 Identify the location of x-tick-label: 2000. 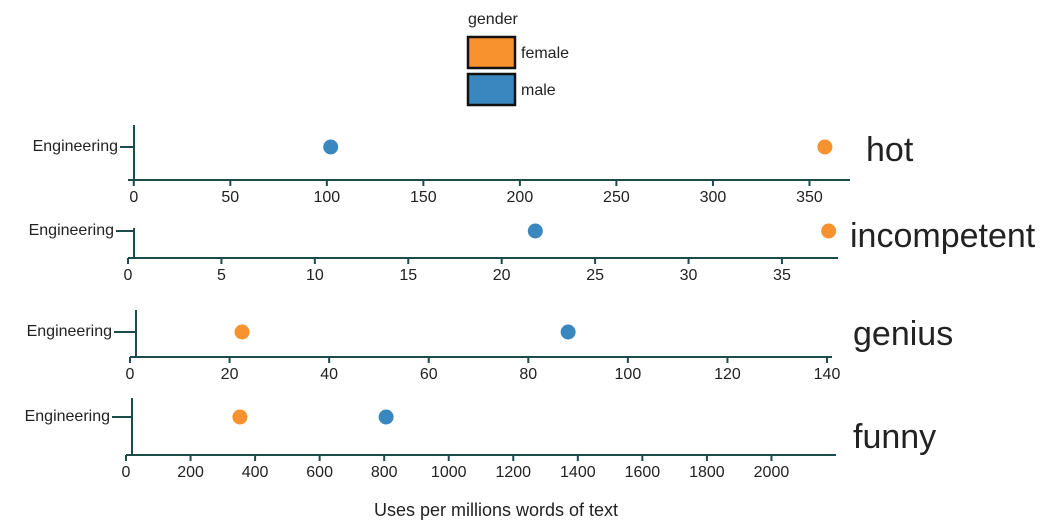
(772, 472).